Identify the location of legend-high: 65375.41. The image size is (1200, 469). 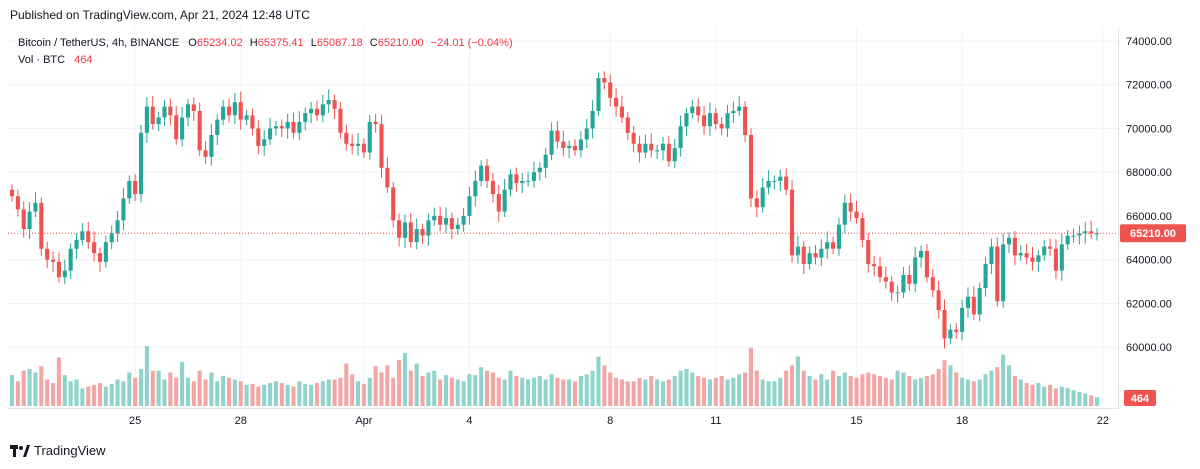
(280, 43).